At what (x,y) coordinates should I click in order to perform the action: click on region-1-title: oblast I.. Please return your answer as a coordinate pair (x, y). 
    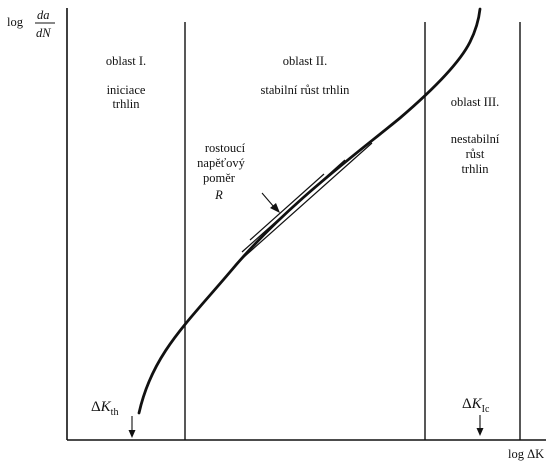
    Looking at the image, I should click on (126, 61).